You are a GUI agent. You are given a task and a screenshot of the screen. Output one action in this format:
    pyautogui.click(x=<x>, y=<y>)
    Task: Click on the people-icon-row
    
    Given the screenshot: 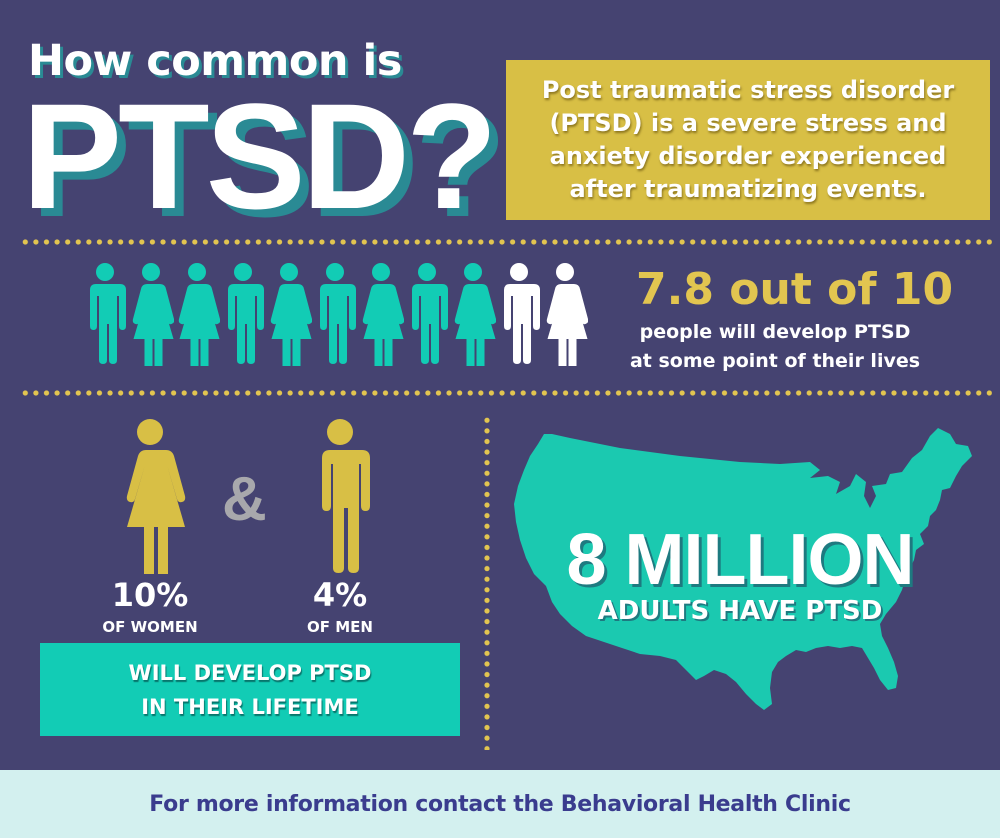 What is the action you would take?
    pyautogui.click(x=335, y=314)
    